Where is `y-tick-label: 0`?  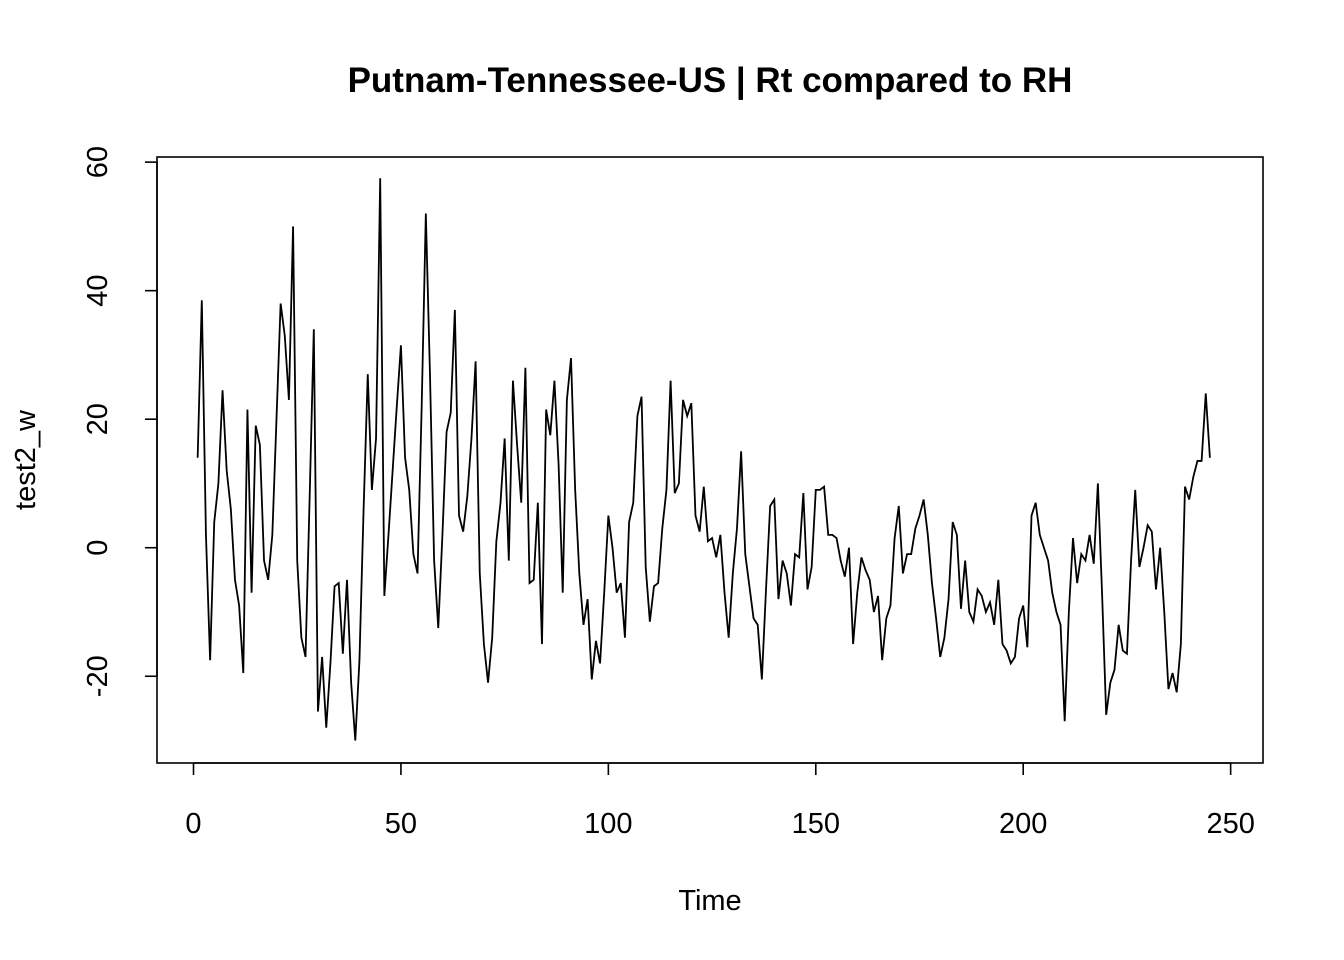
y-tick-label: 0 is located at coordinates (98, 548).